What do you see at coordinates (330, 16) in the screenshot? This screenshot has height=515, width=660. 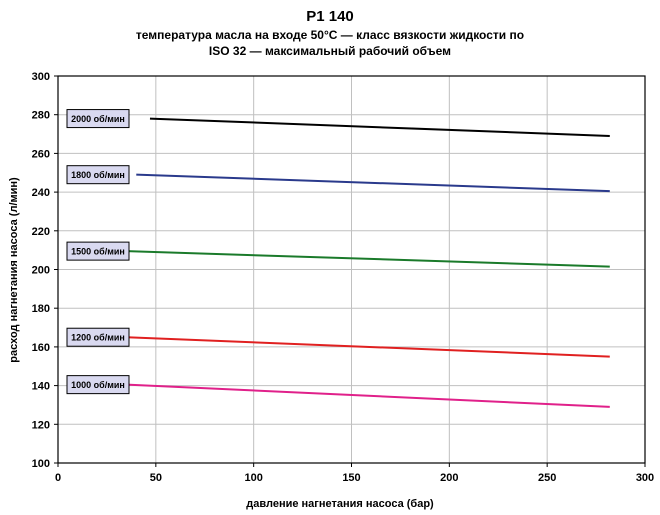 I see `chart-title: P1 140` at bounding box center [330, 16].